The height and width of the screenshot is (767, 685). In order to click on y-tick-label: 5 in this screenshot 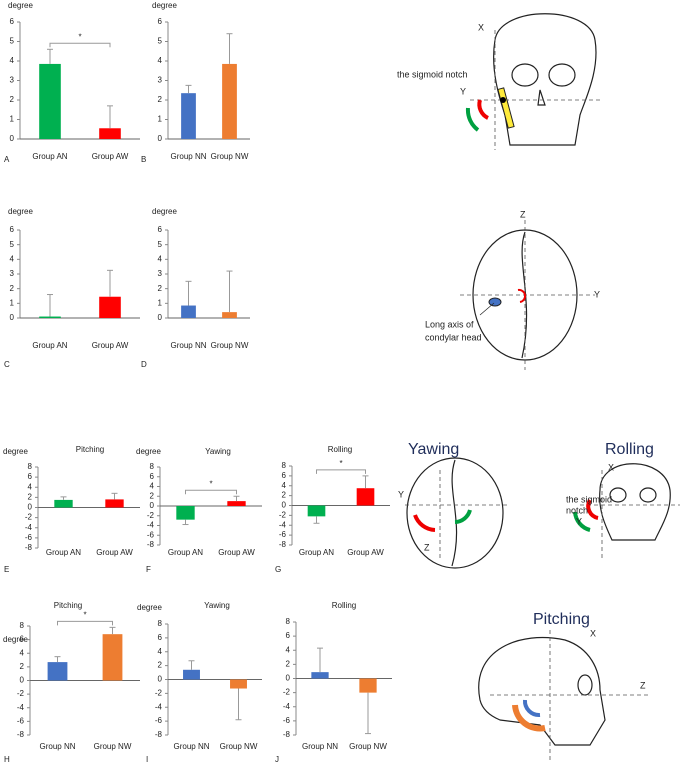, I will do `click(12, 244)`.